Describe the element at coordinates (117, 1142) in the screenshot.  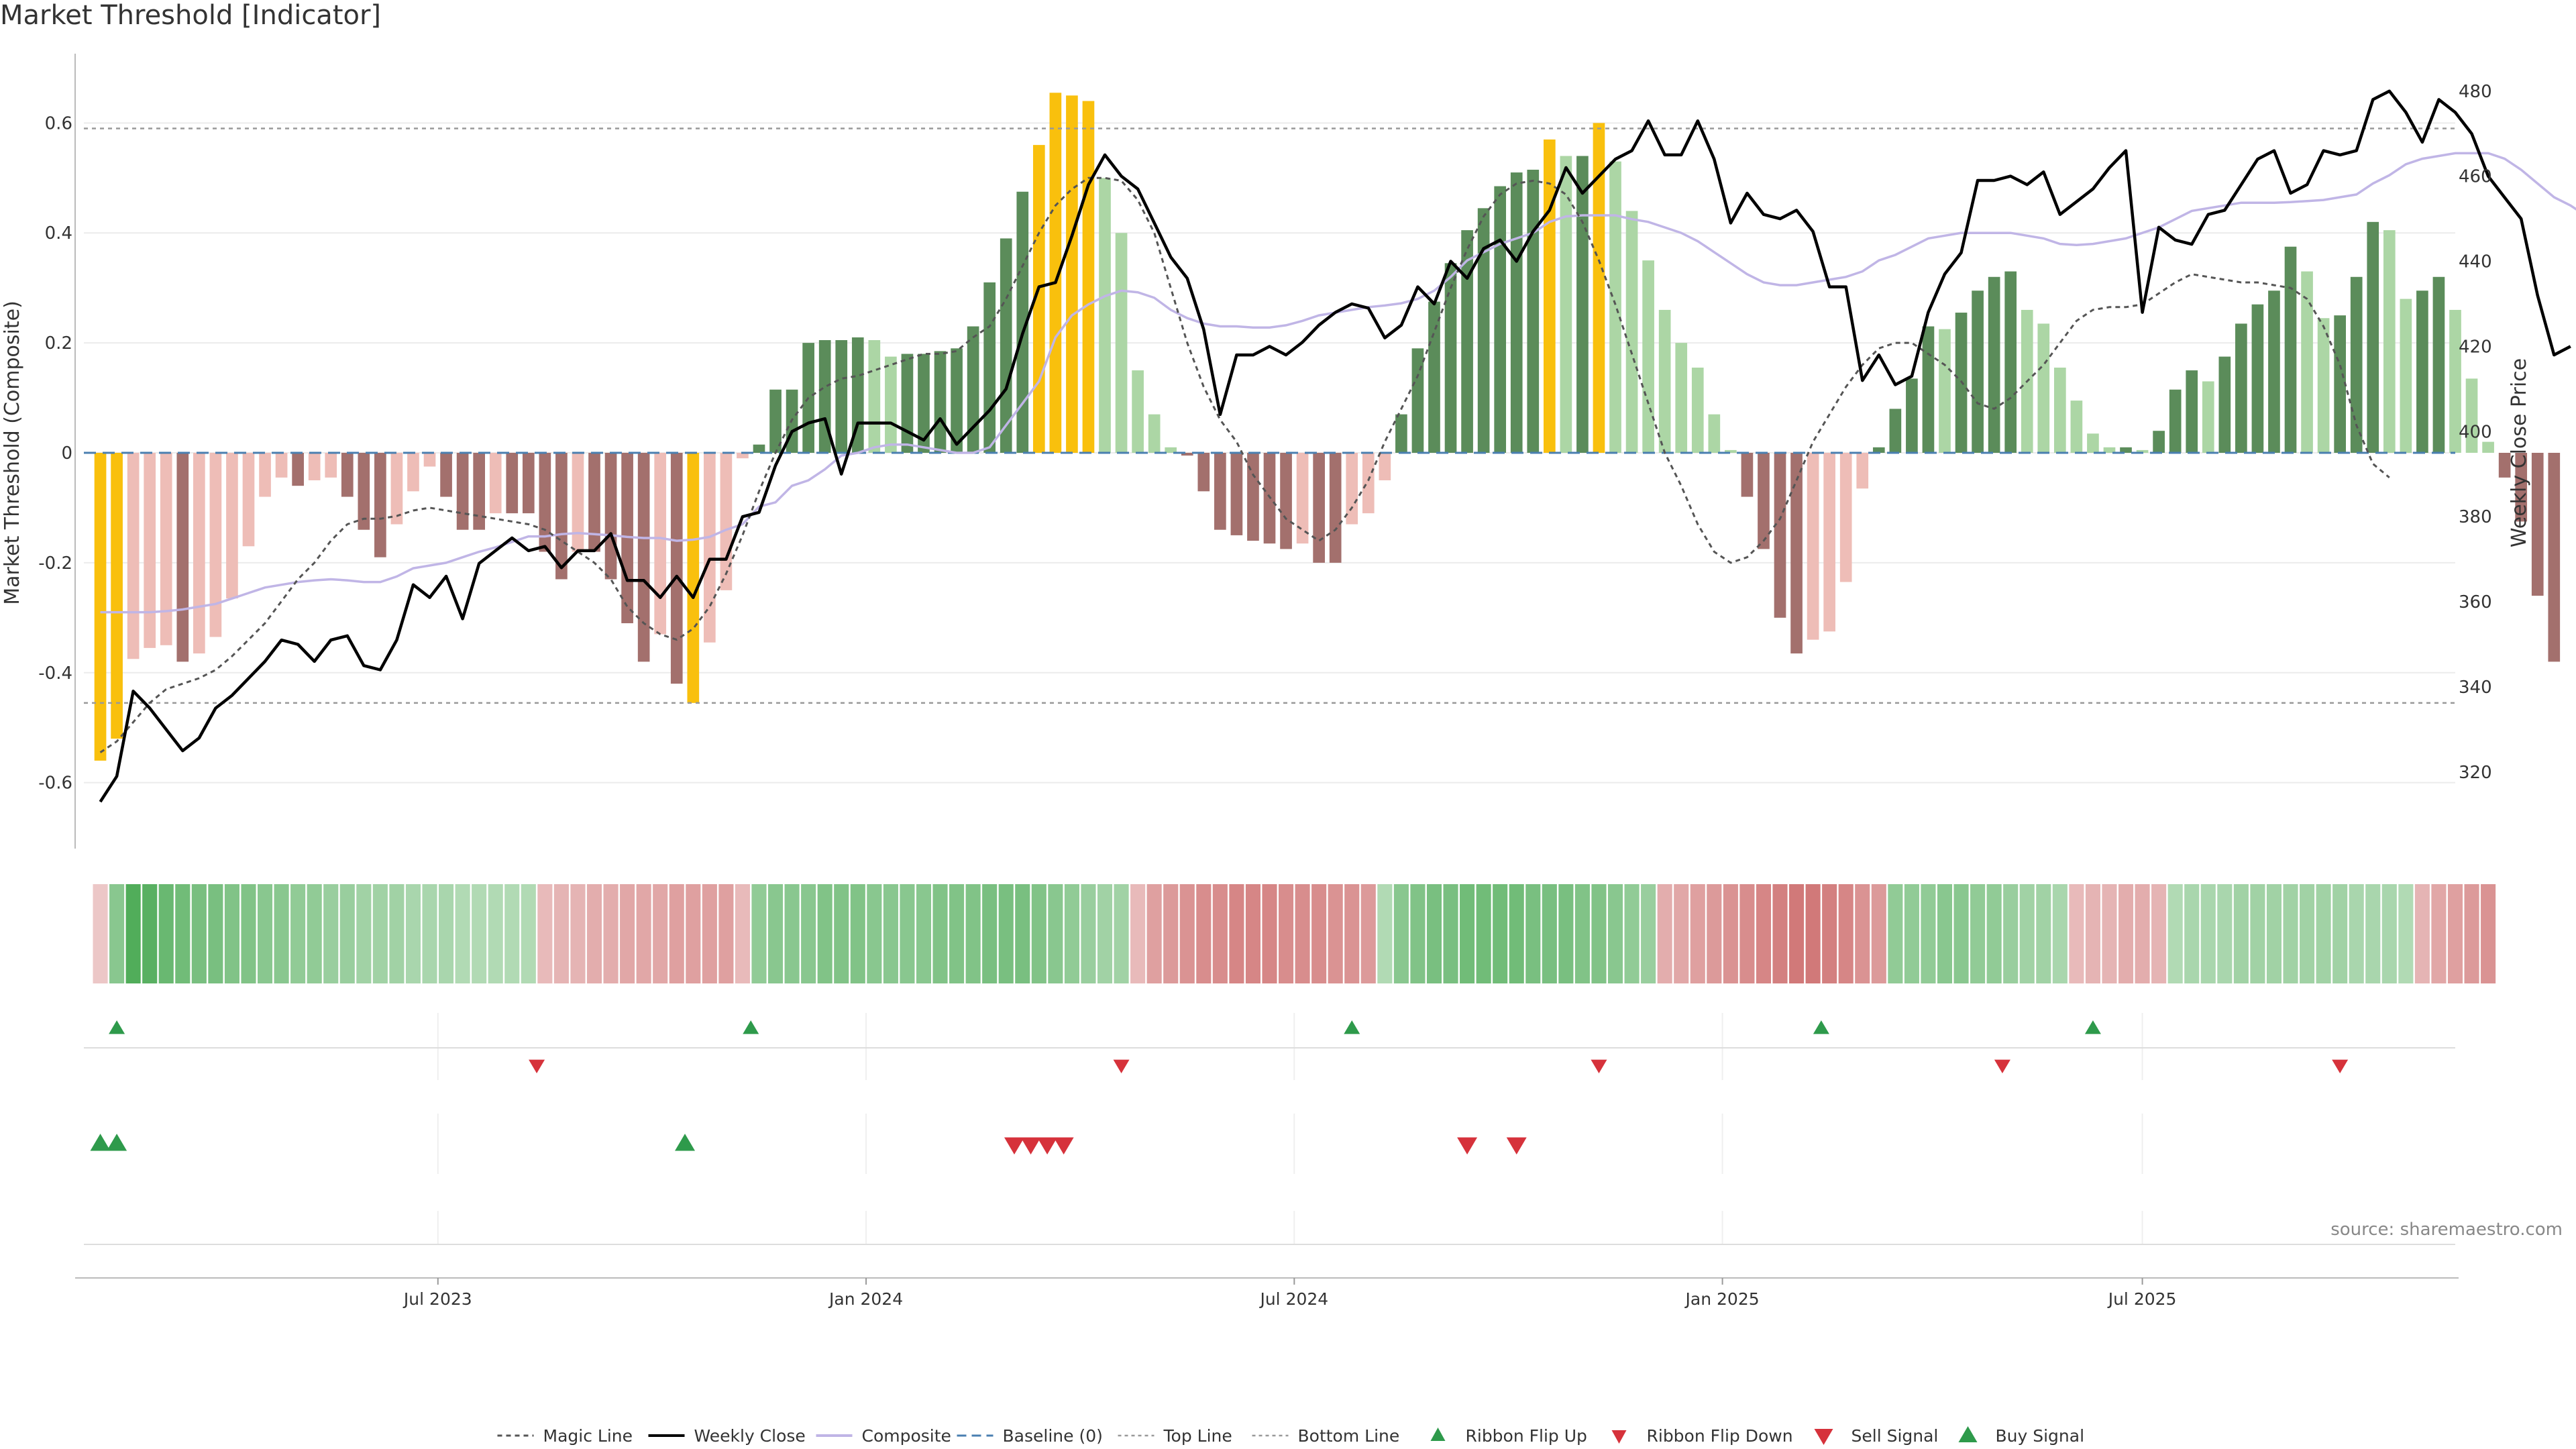
I see `buy-signal-marker` at that location.